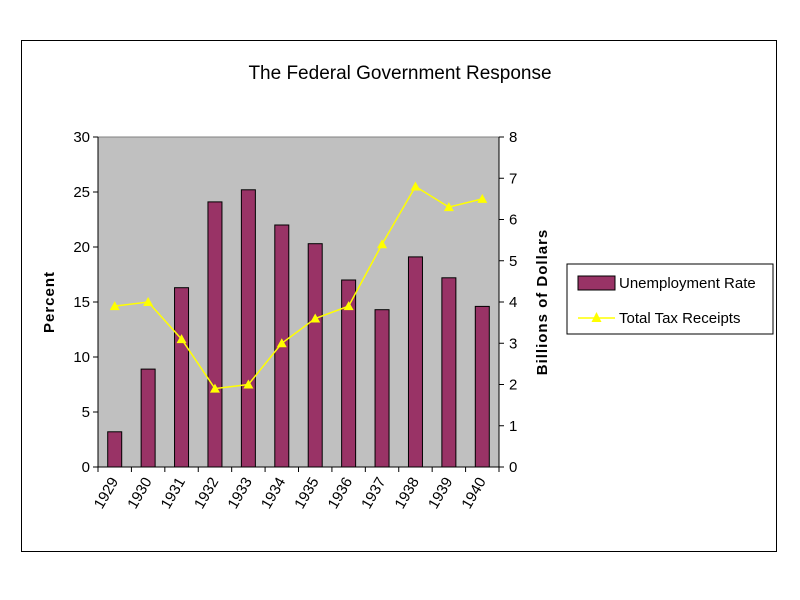 The height and width of the screenshot is (600, 800). I want to click on y2-tick-label: 3, so click(513, 343).